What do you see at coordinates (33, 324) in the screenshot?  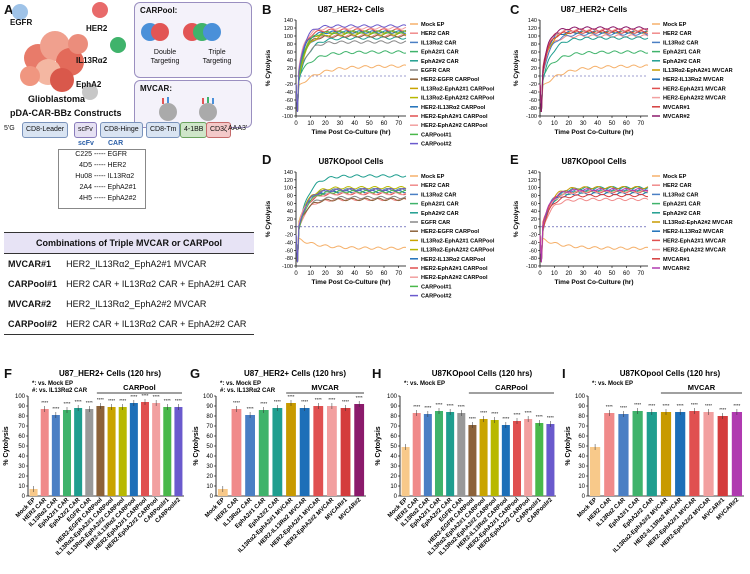 I see `combination-name: CARPool#2` at bounding box center [33, 324].